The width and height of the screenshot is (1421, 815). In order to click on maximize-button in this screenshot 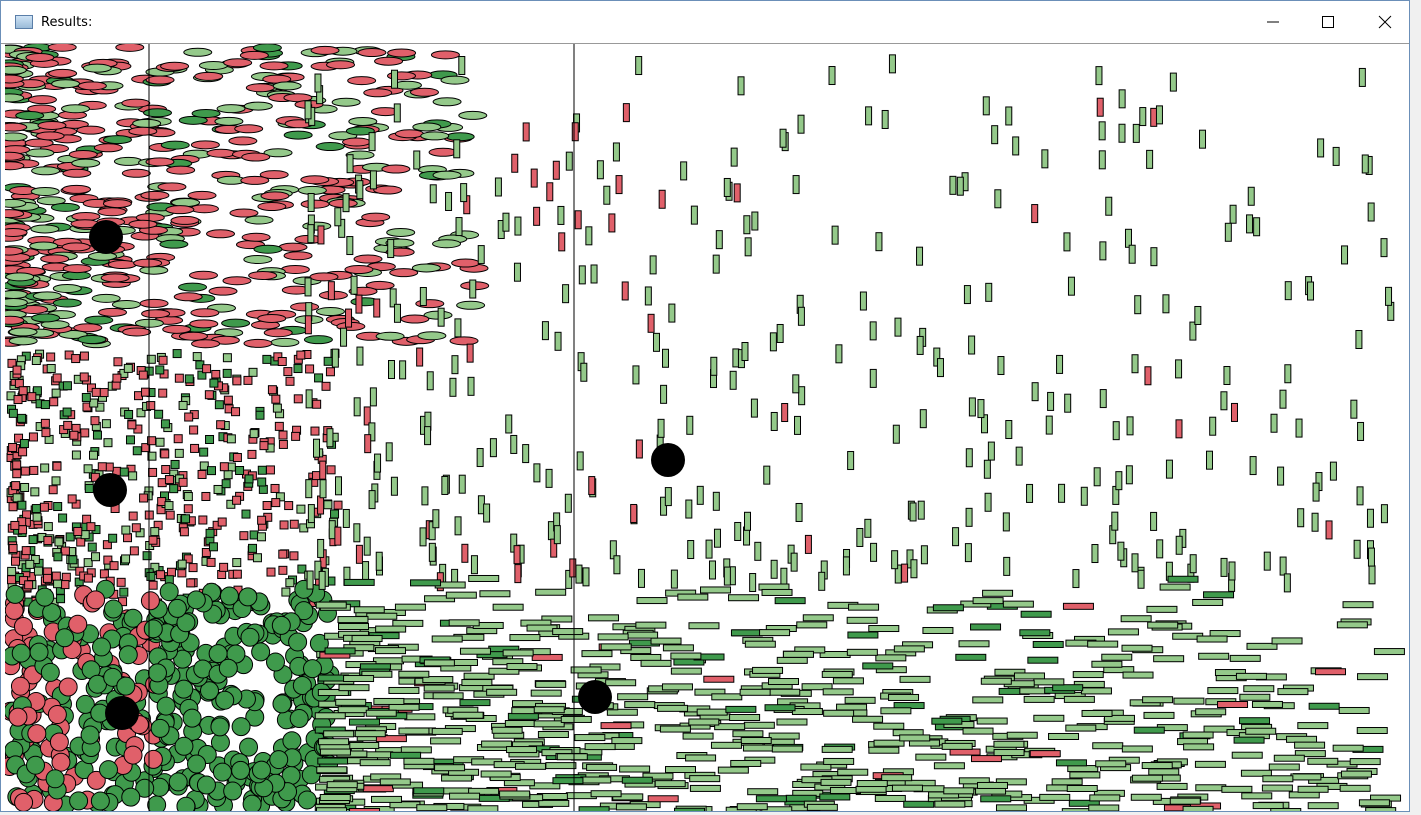, I will do `click(1328, 22)`.